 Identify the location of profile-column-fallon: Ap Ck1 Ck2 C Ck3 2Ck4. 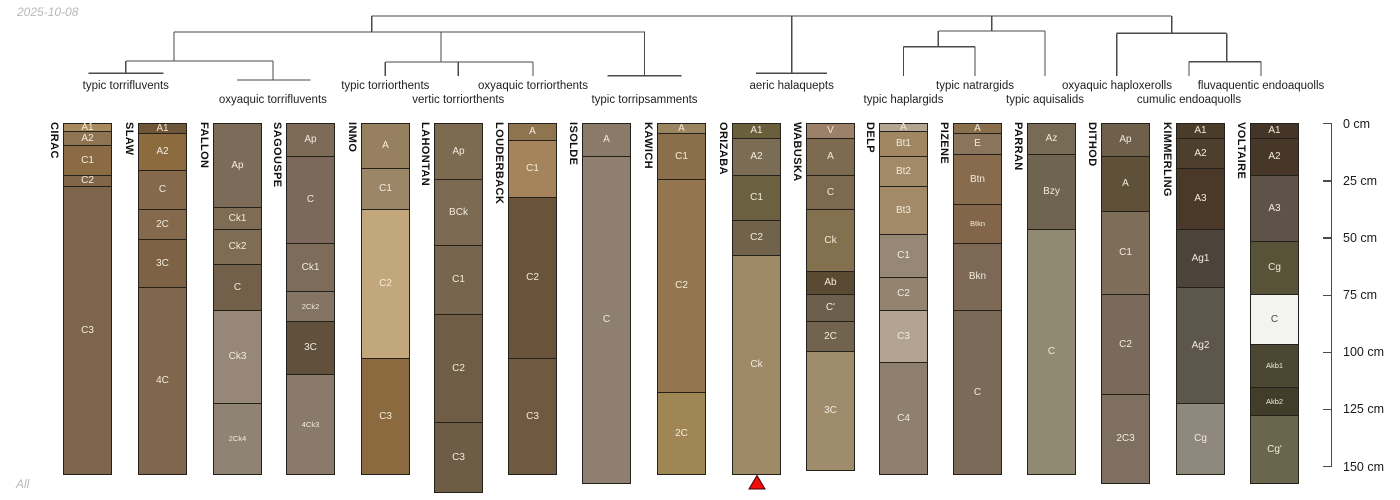
(237, 299).